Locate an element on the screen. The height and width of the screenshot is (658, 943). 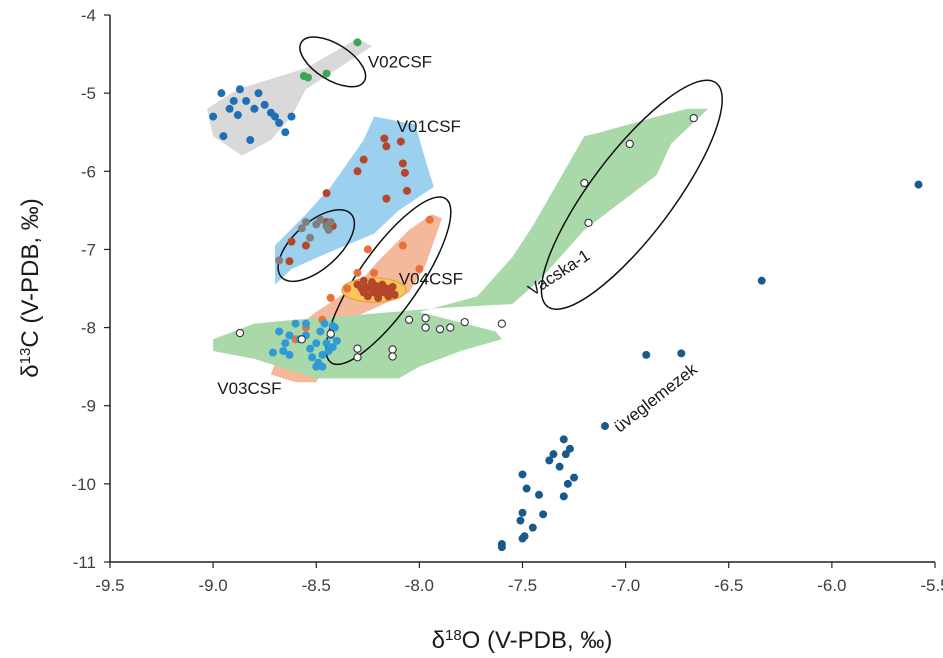
x-tick-label: -9.0 is located at coordinates (212, 585).